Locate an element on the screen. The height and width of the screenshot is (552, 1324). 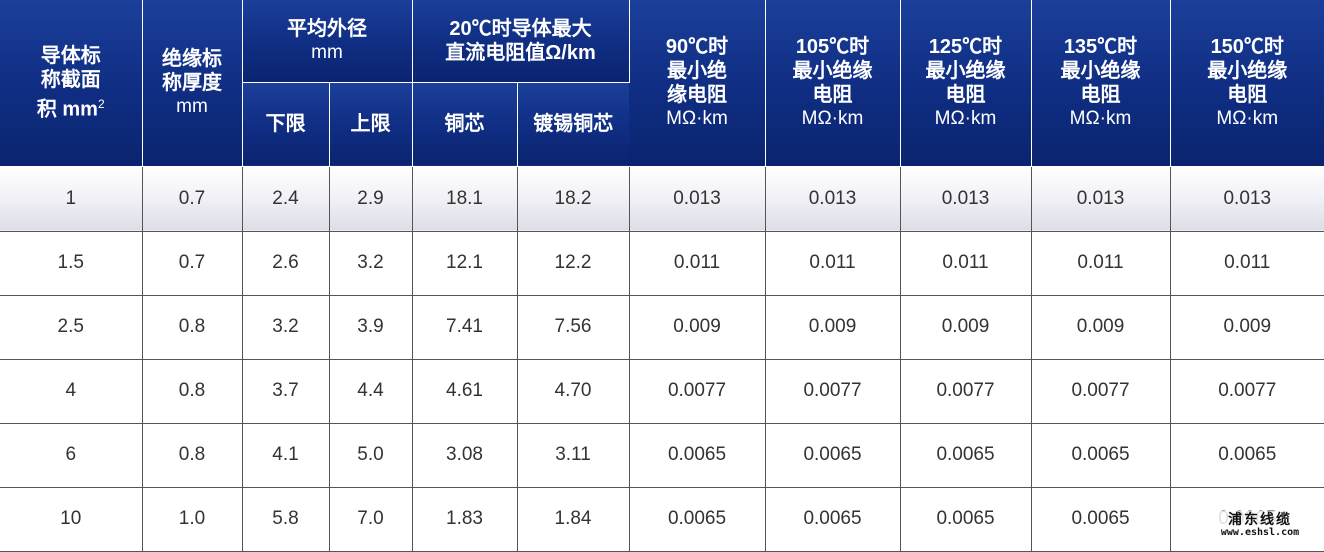
table-cell: 3.9 is located at coordinates (371, 327).